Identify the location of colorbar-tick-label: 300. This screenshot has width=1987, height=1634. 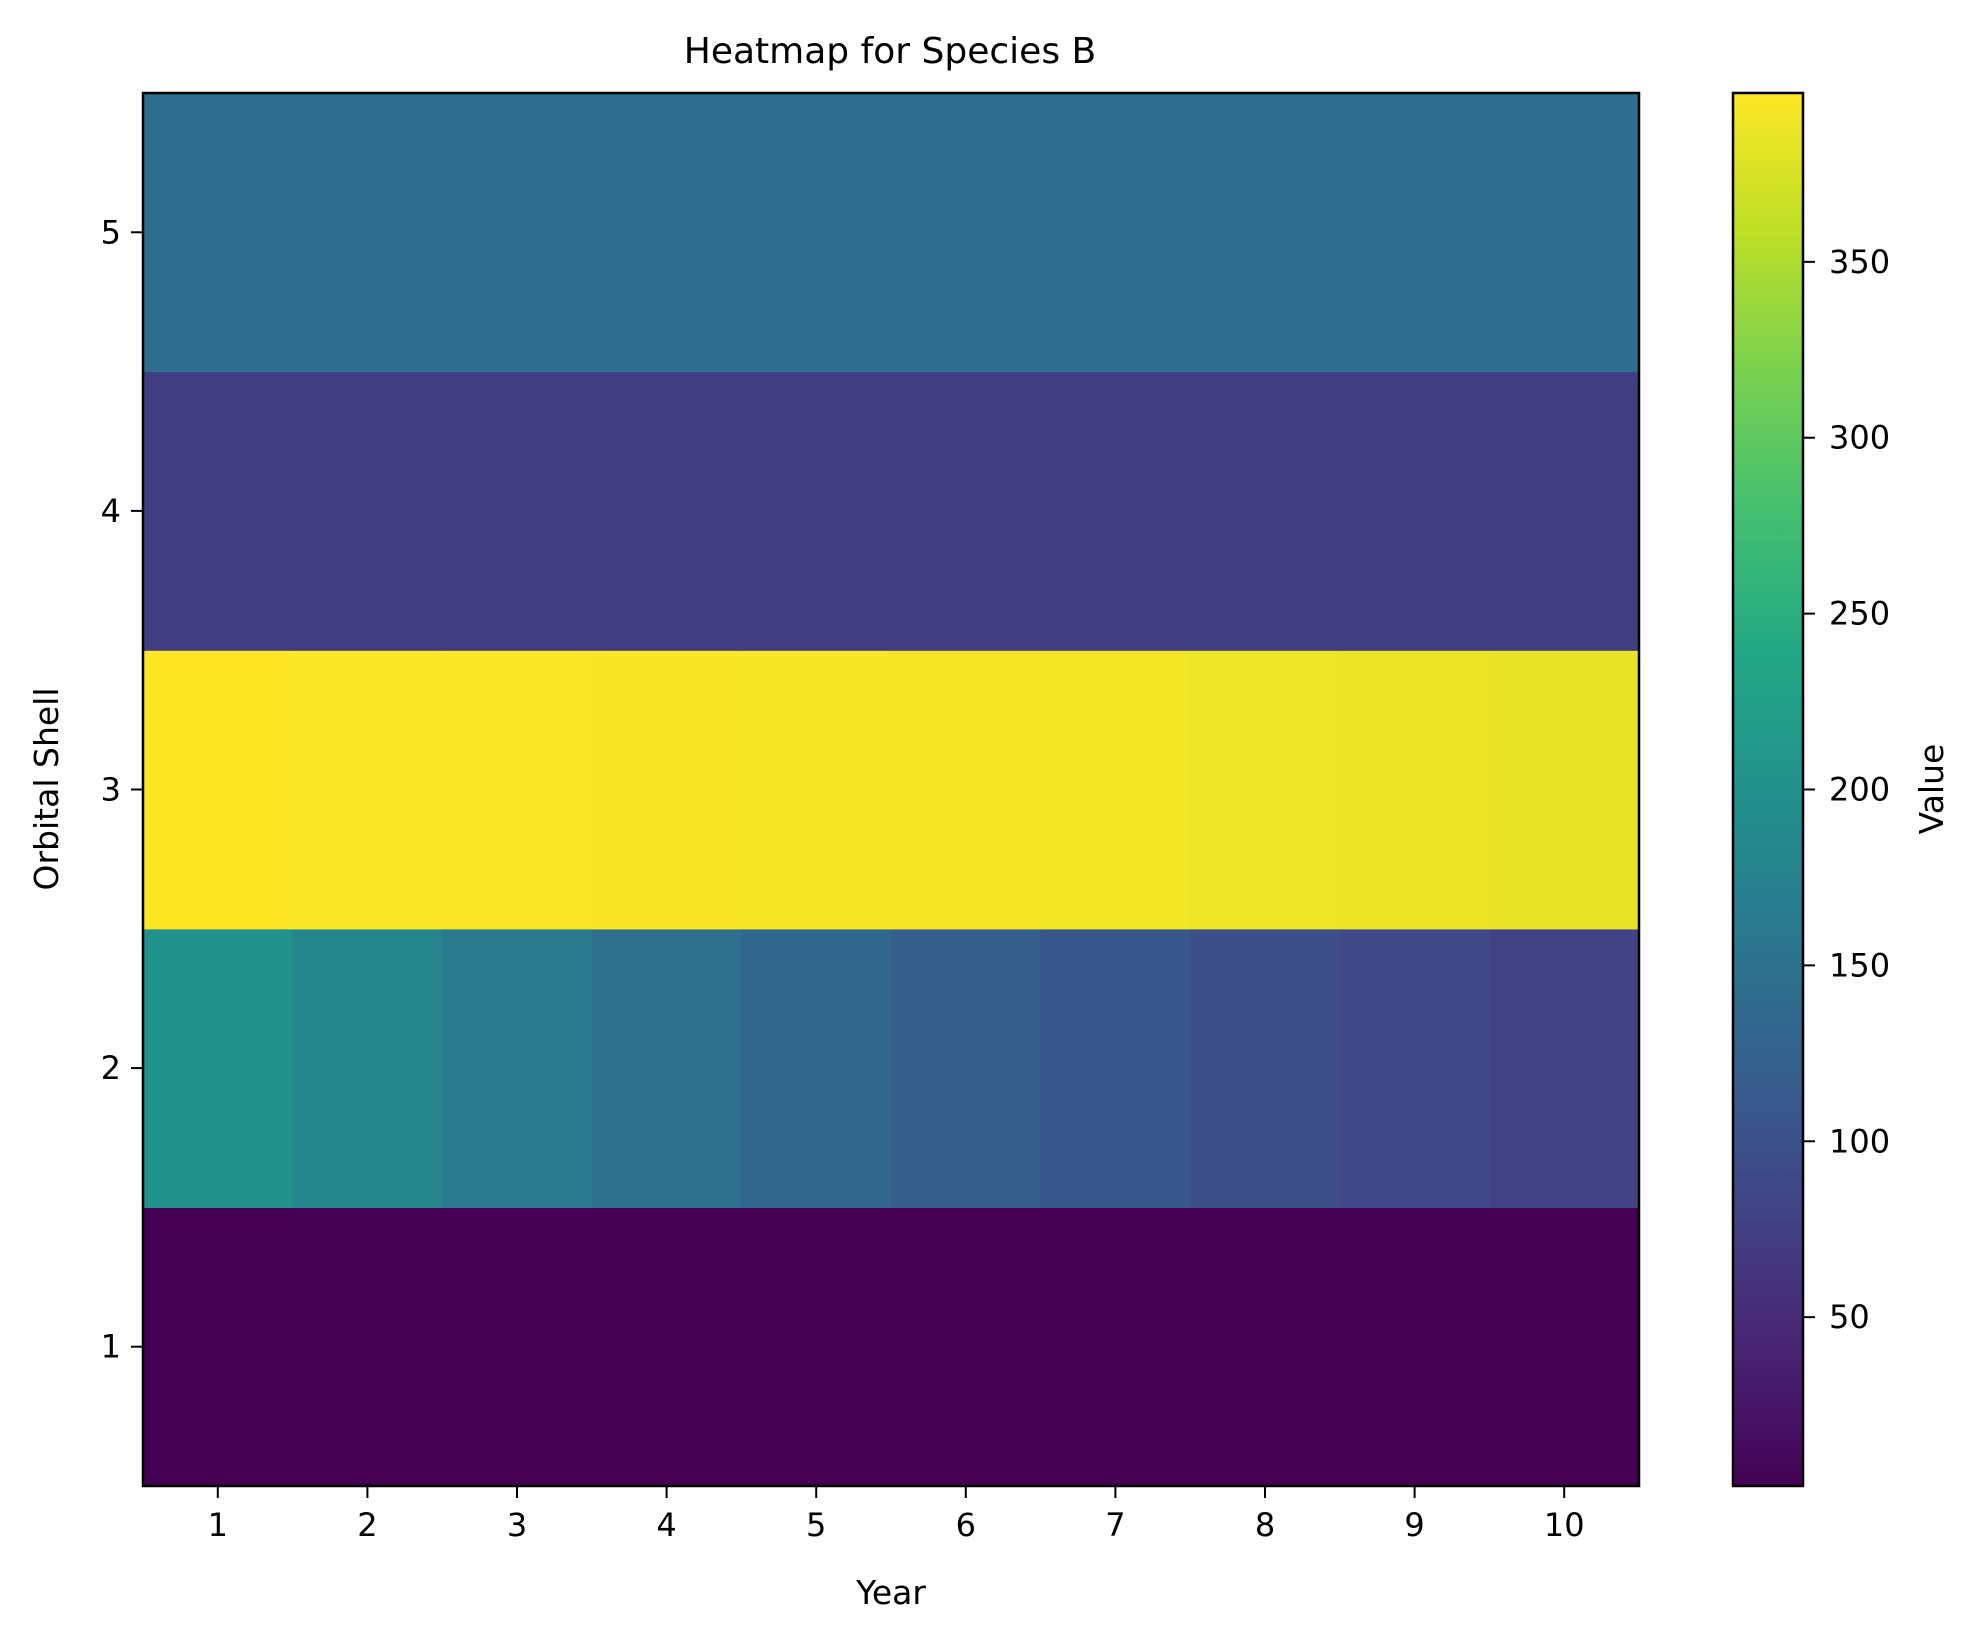
(1859, 438).